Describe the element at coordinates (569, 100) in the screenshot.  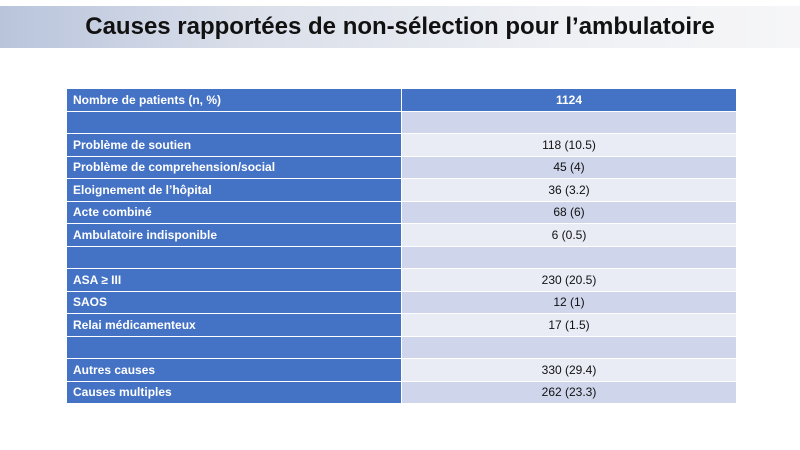
I see `header-value-cell: 1124` at that location.